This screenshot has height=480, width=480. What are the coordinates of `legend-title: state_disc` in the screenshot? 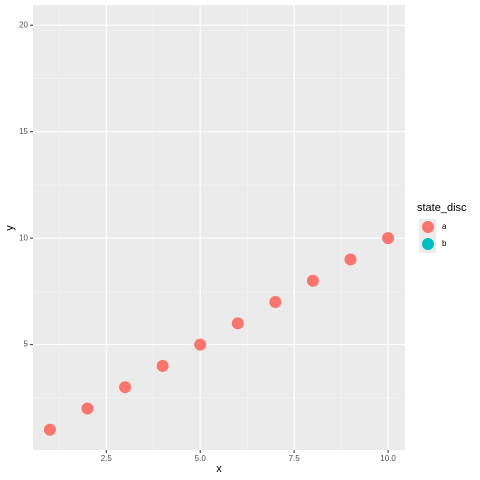 It's located at (442, 208).